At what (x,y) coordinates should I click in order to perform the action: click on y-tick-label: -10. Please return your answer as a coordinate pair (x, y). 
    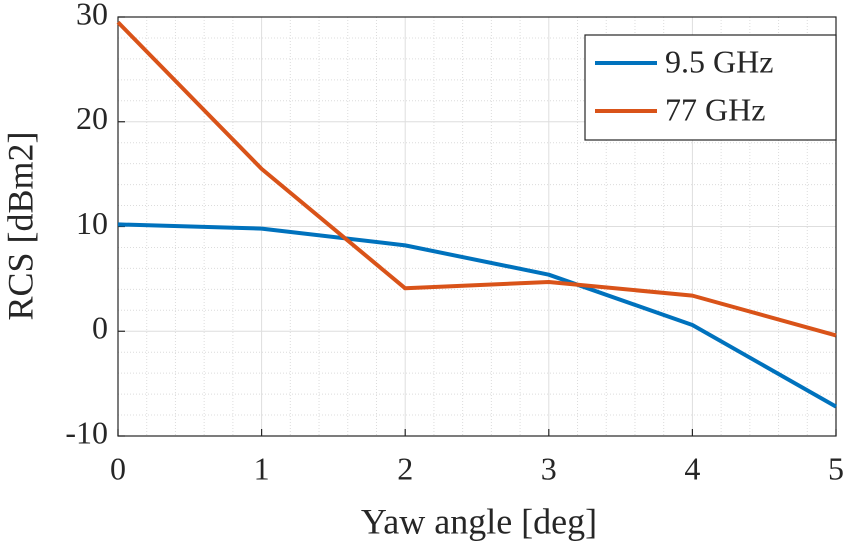
    Looking at the image, I should click on (86, 432).